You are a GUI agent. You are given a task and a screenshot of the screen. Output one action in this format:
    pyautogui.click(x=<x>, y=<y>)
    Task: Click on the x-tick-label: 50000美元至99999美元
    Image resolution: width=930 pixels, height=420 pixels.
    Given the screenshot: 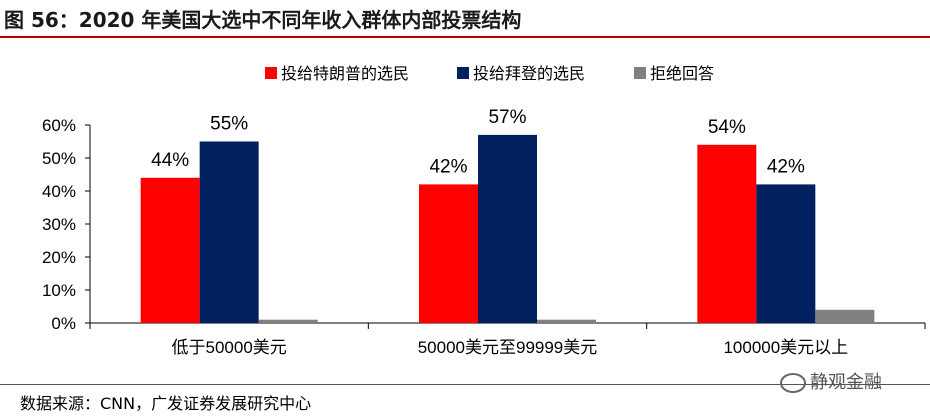 What is the action you would take?
    pyautogui.click(x=508, y=347)
    